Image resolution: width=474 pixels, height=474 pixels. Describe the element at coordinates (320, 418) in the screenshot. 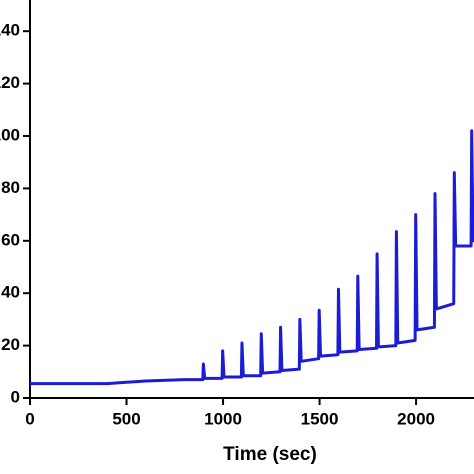

I see `x-tick-label: 1500` at that location.